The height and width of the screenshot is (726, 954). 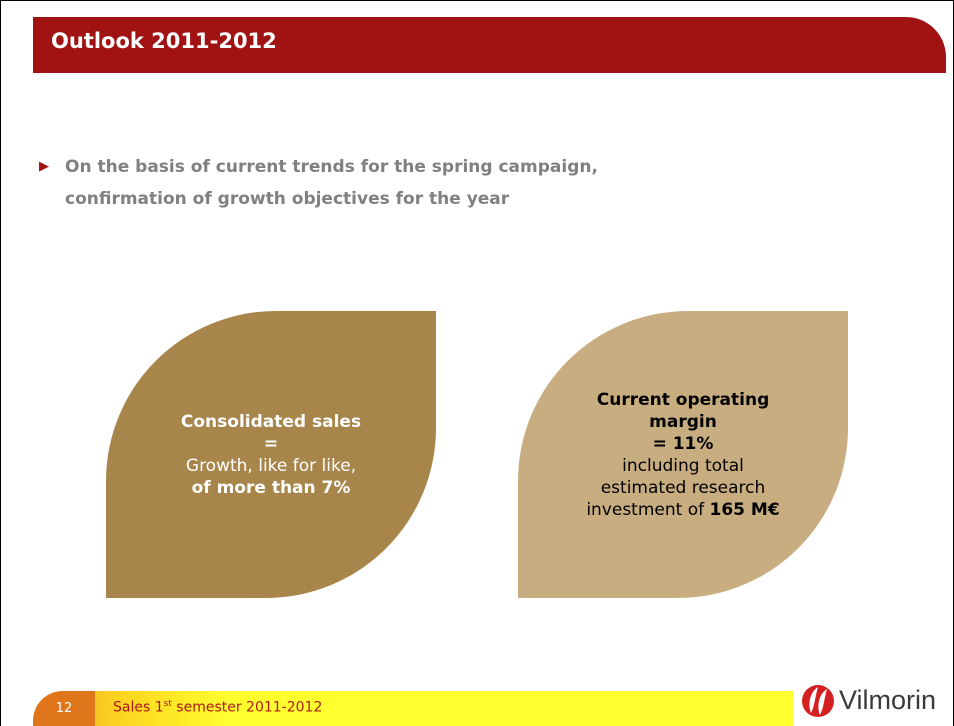 I want to click on footer-sup: st, so click(x=167, y=704).